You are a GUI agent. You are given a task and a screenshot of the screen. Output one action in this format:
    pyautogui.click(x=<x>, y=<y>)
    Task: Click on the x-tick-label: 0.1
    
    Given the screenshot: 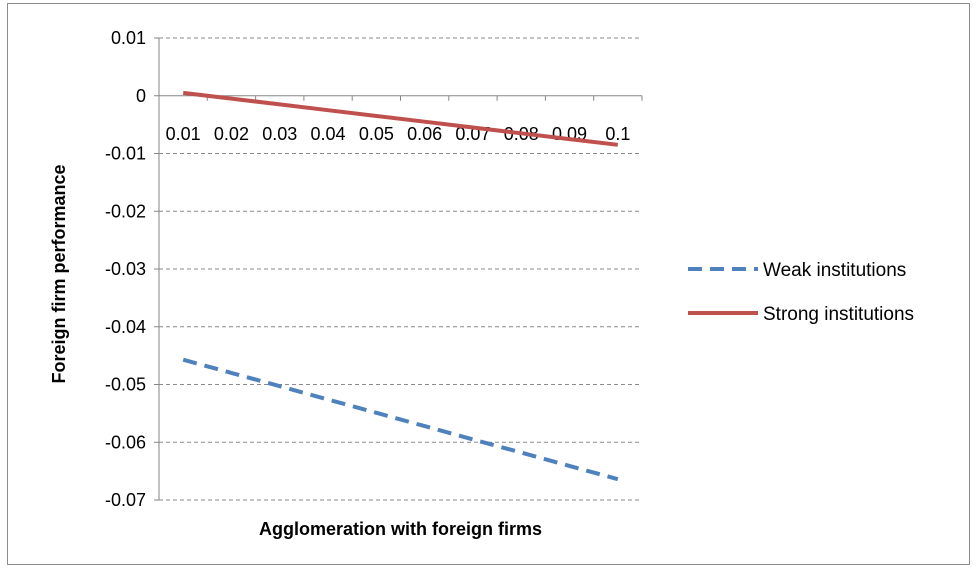 What is the action you would take?
    pyautogui.click(x=617, y=134)
    